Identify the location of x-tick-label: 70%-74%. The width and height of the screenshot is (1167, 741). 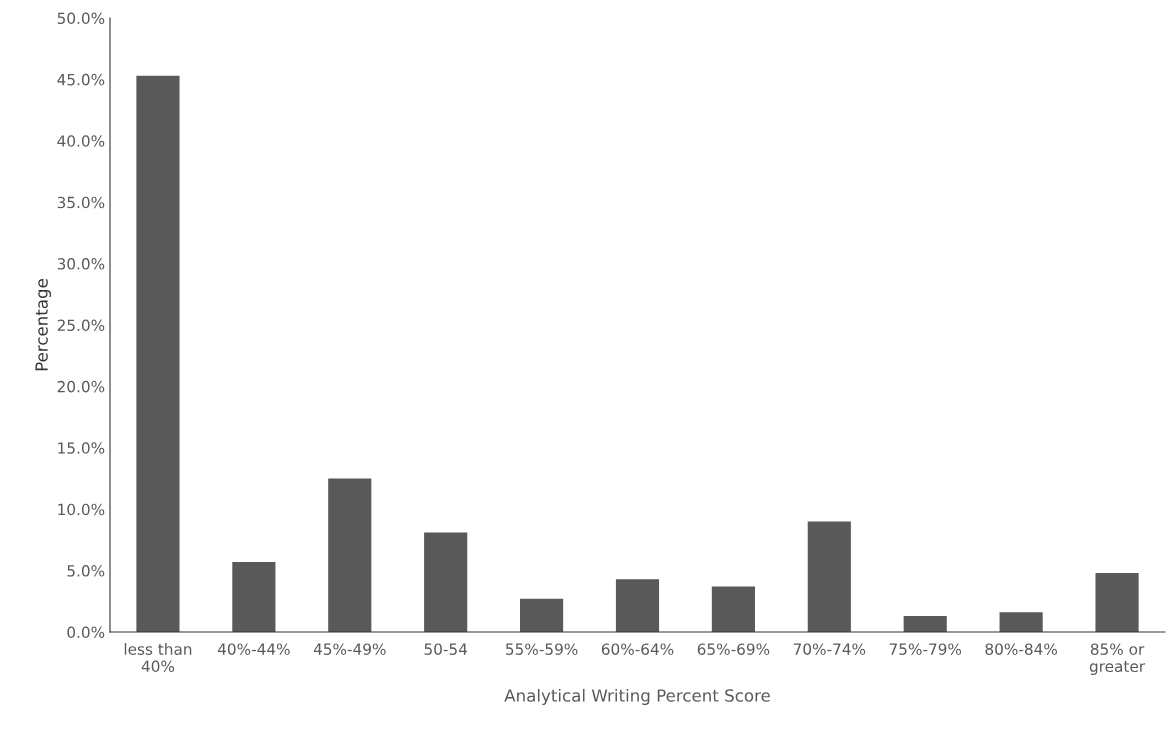
(829, 649).